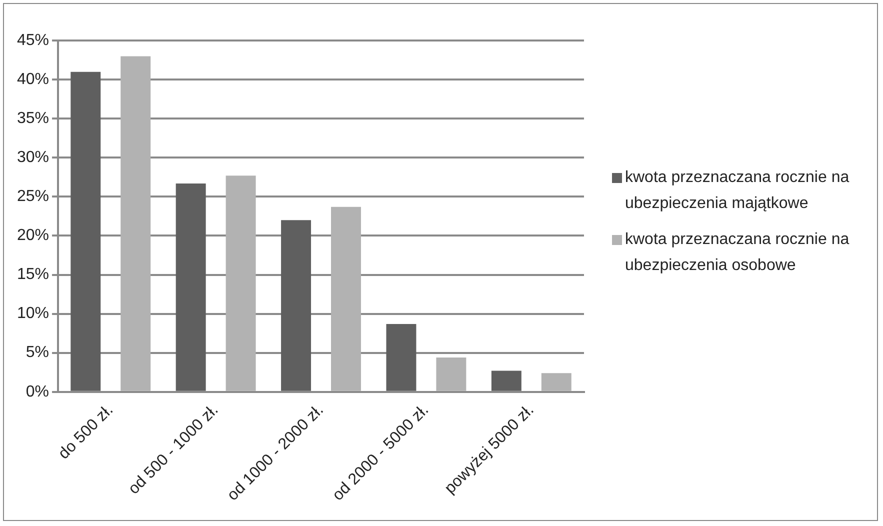  I want to click on y-tick-label: 45%, so click(33, 41).